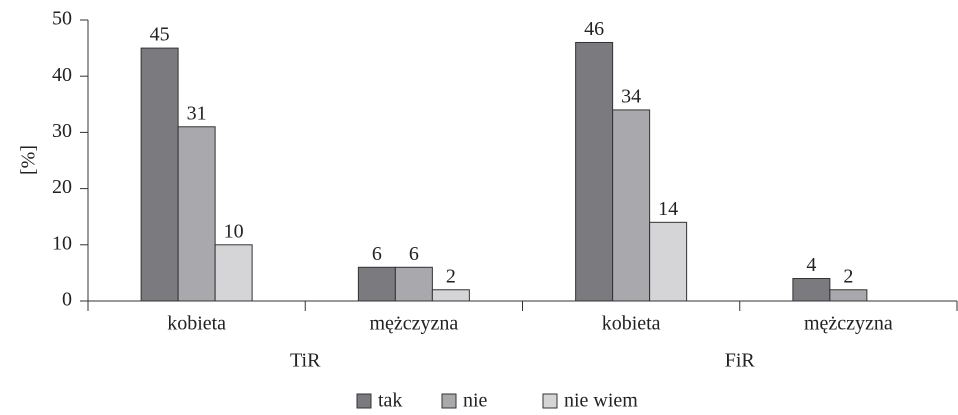  I want to click on y-tick-label: 20, so click(62, 187).